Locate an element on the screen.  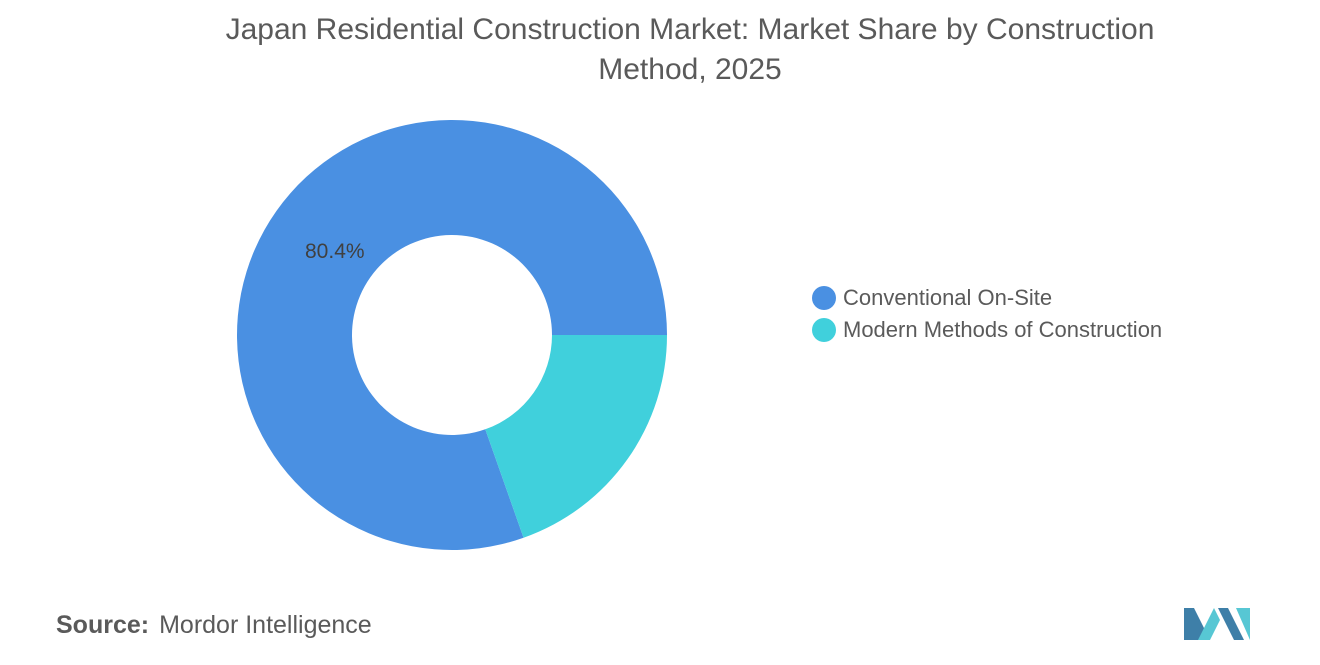
legend-swatch-modern-methods is located at coordinates (824, 330).